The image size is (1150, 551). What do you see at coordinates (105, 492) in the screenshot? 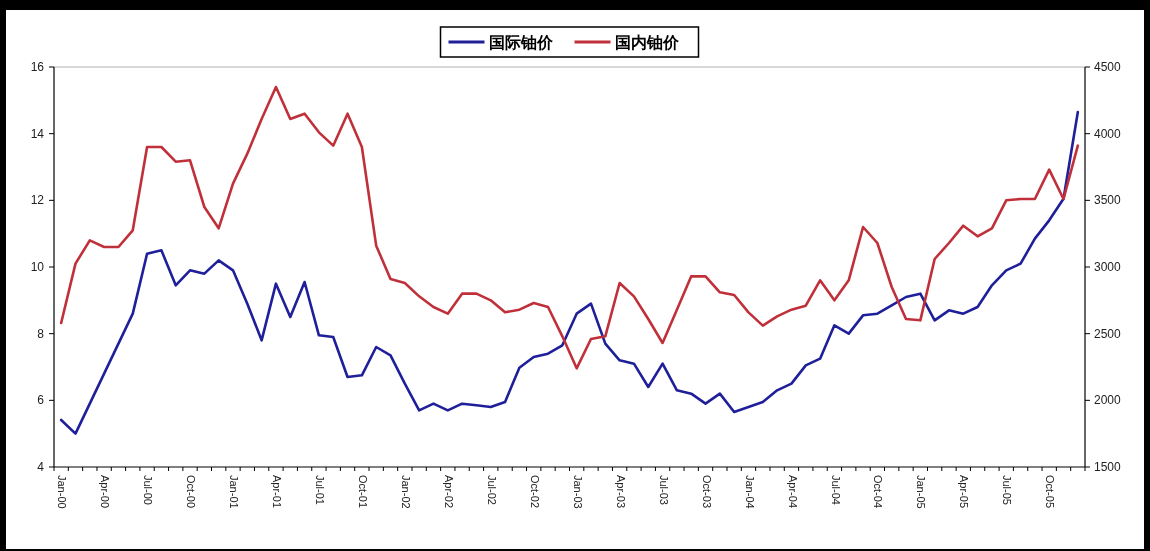
I see `x-tick-label: Apr-00` at bounding box center [105, 492].